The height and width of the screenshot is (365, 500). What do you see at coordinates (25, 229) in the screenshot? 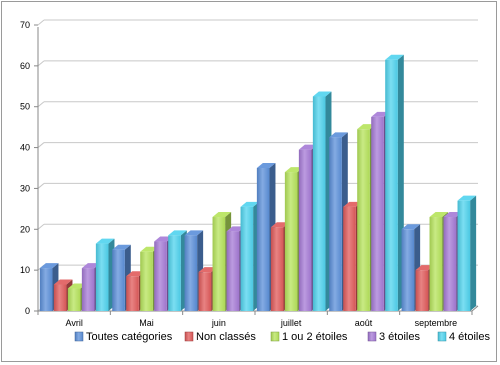
I see `y-tick-label: 20` at bounding box center [25, 229].